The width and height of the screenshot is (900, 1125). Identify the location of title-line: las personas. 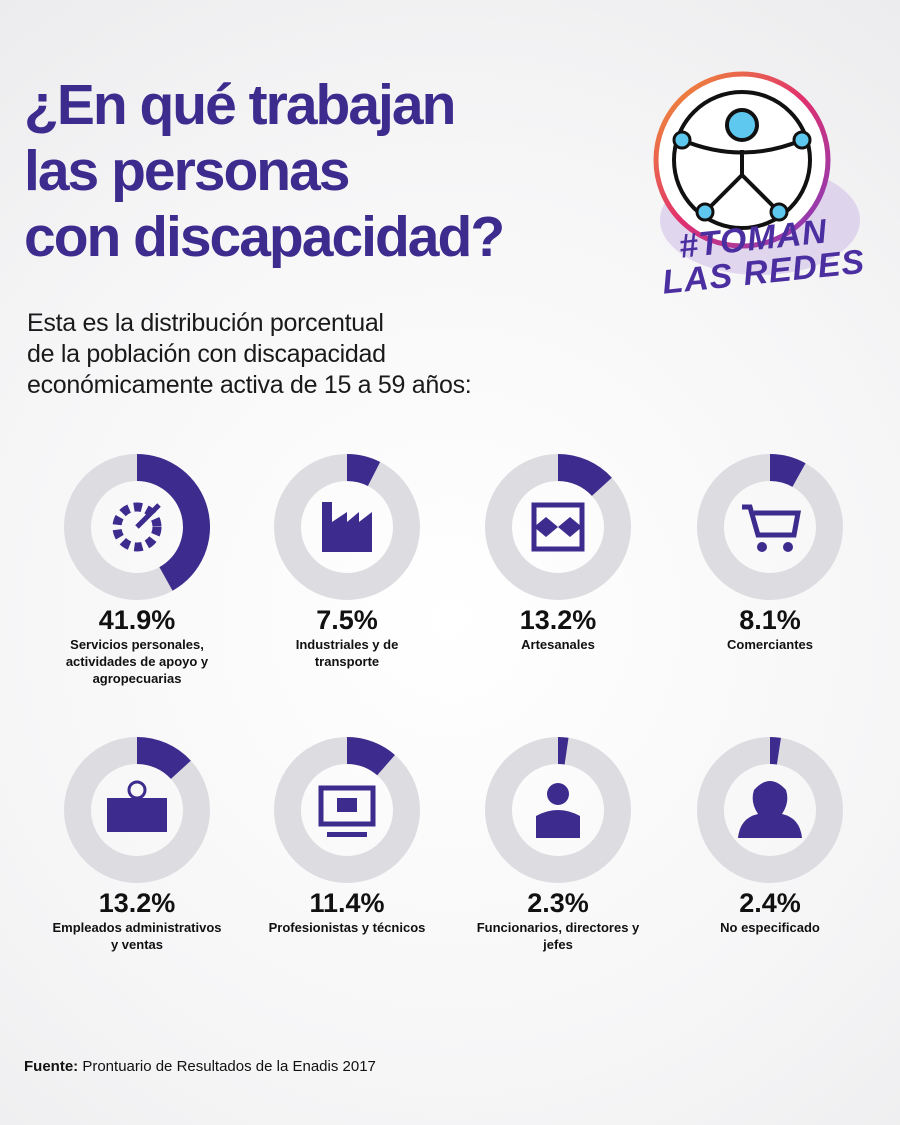
(187, 171).